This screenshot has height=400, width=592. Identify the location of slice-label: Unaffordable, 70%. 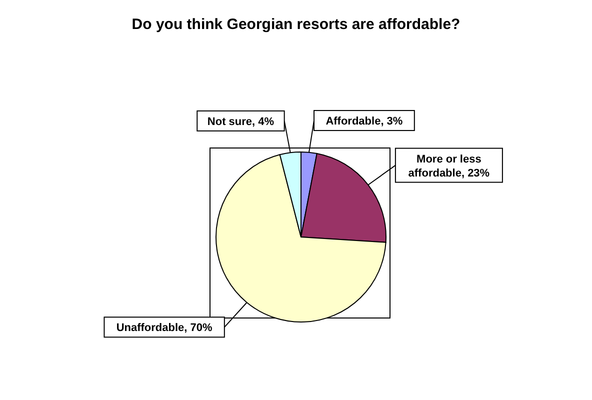
(164, 328).